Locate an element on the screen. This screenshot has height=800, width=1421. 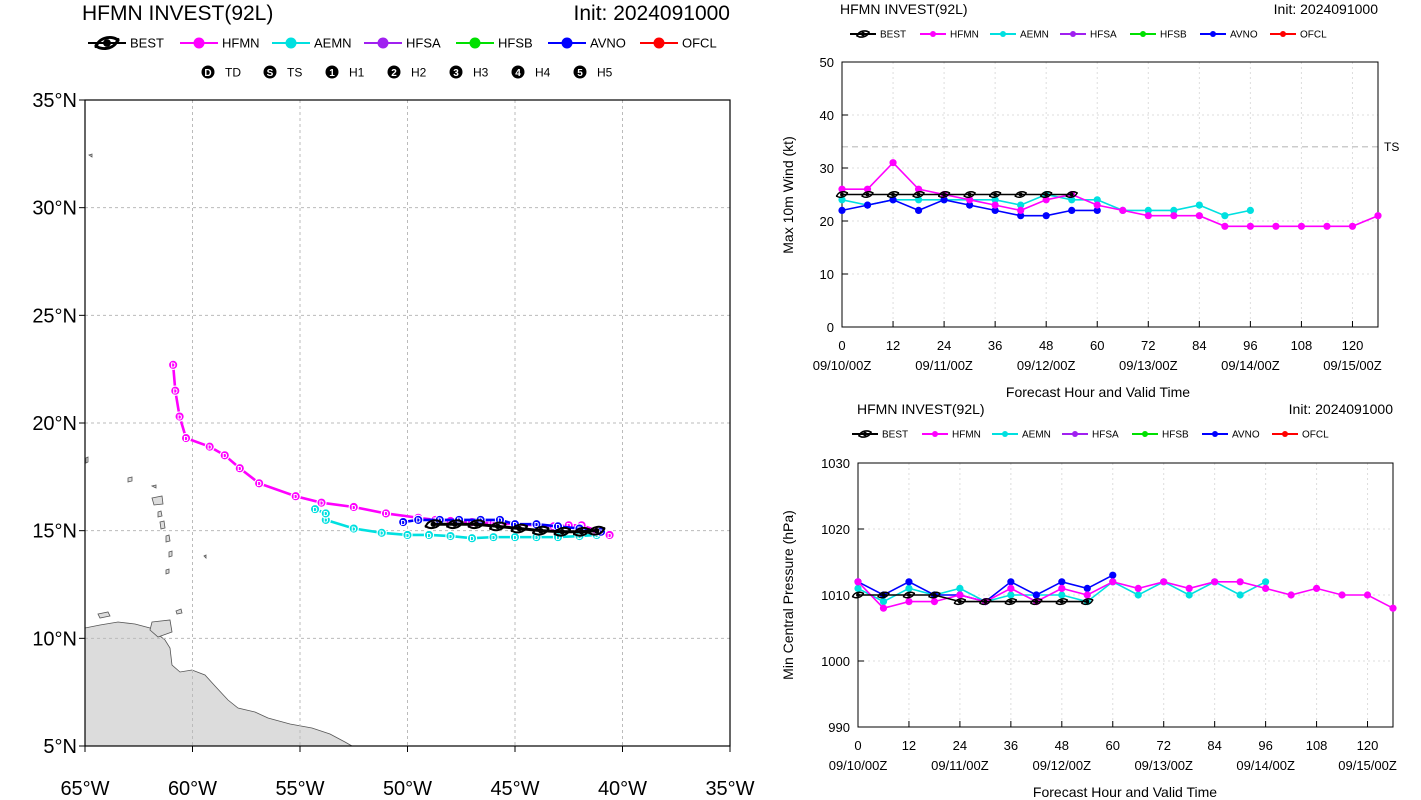
pressure-valid-time-label: 09/15/00Z is located at coordinates (1367, 765).